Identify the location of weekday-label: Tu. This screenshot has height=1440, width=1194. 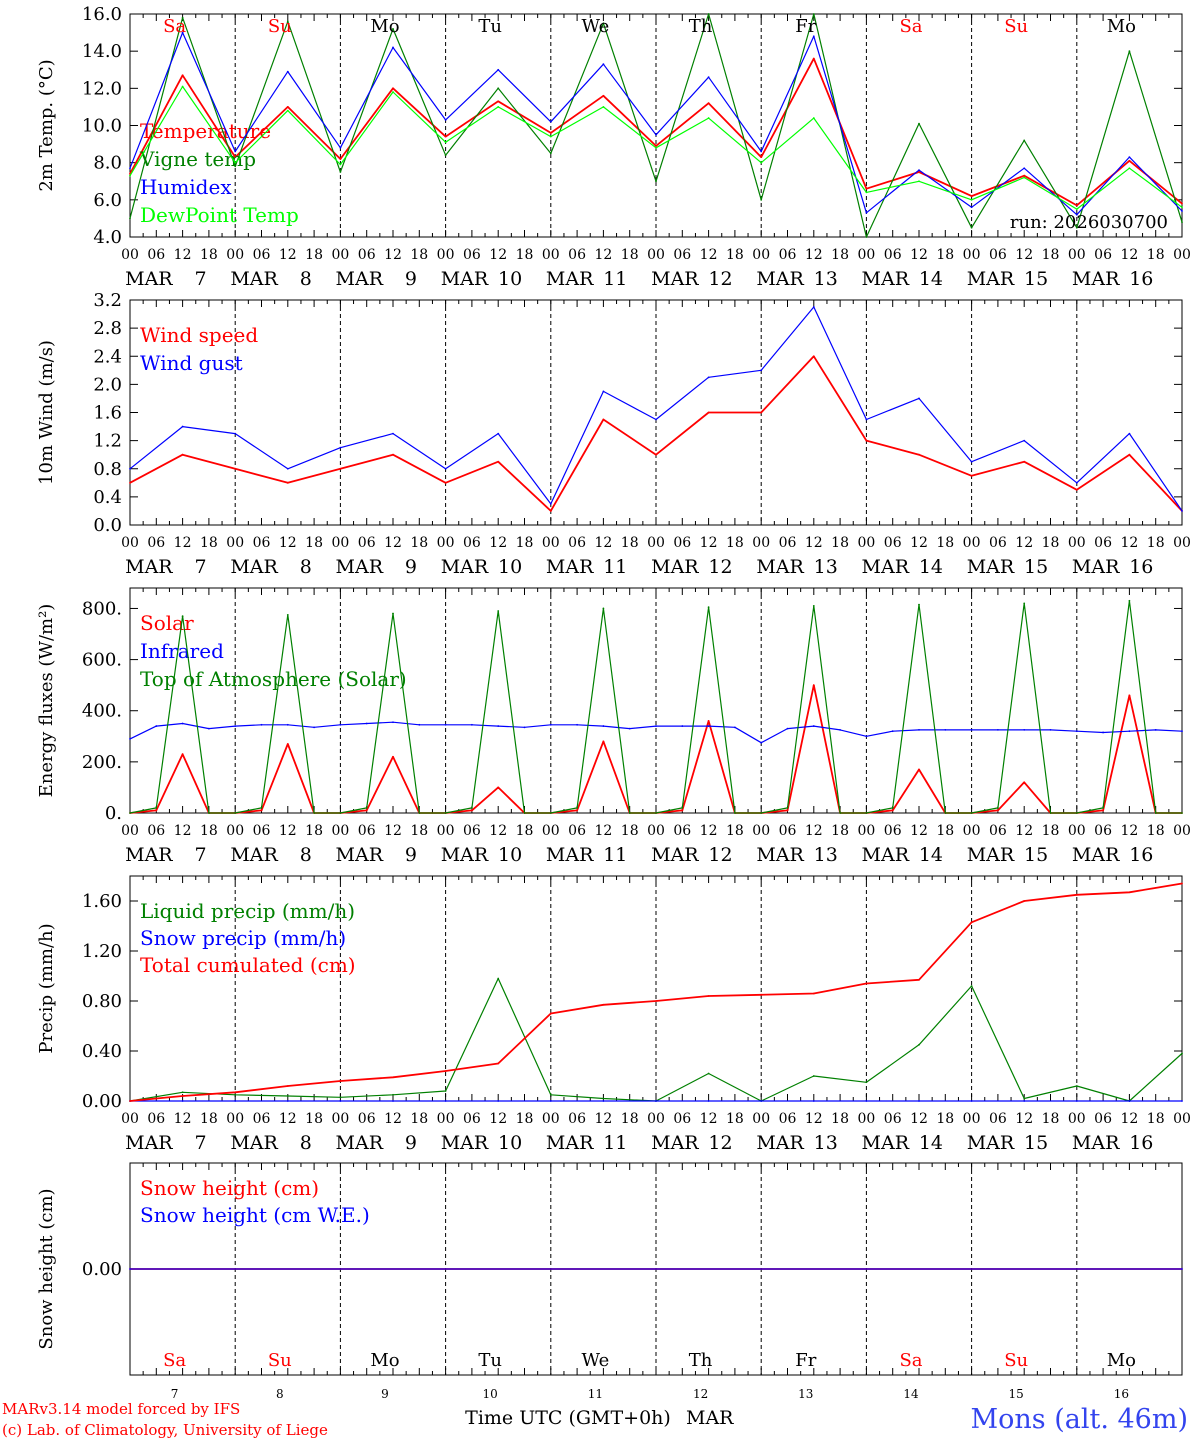
(490, 1360).